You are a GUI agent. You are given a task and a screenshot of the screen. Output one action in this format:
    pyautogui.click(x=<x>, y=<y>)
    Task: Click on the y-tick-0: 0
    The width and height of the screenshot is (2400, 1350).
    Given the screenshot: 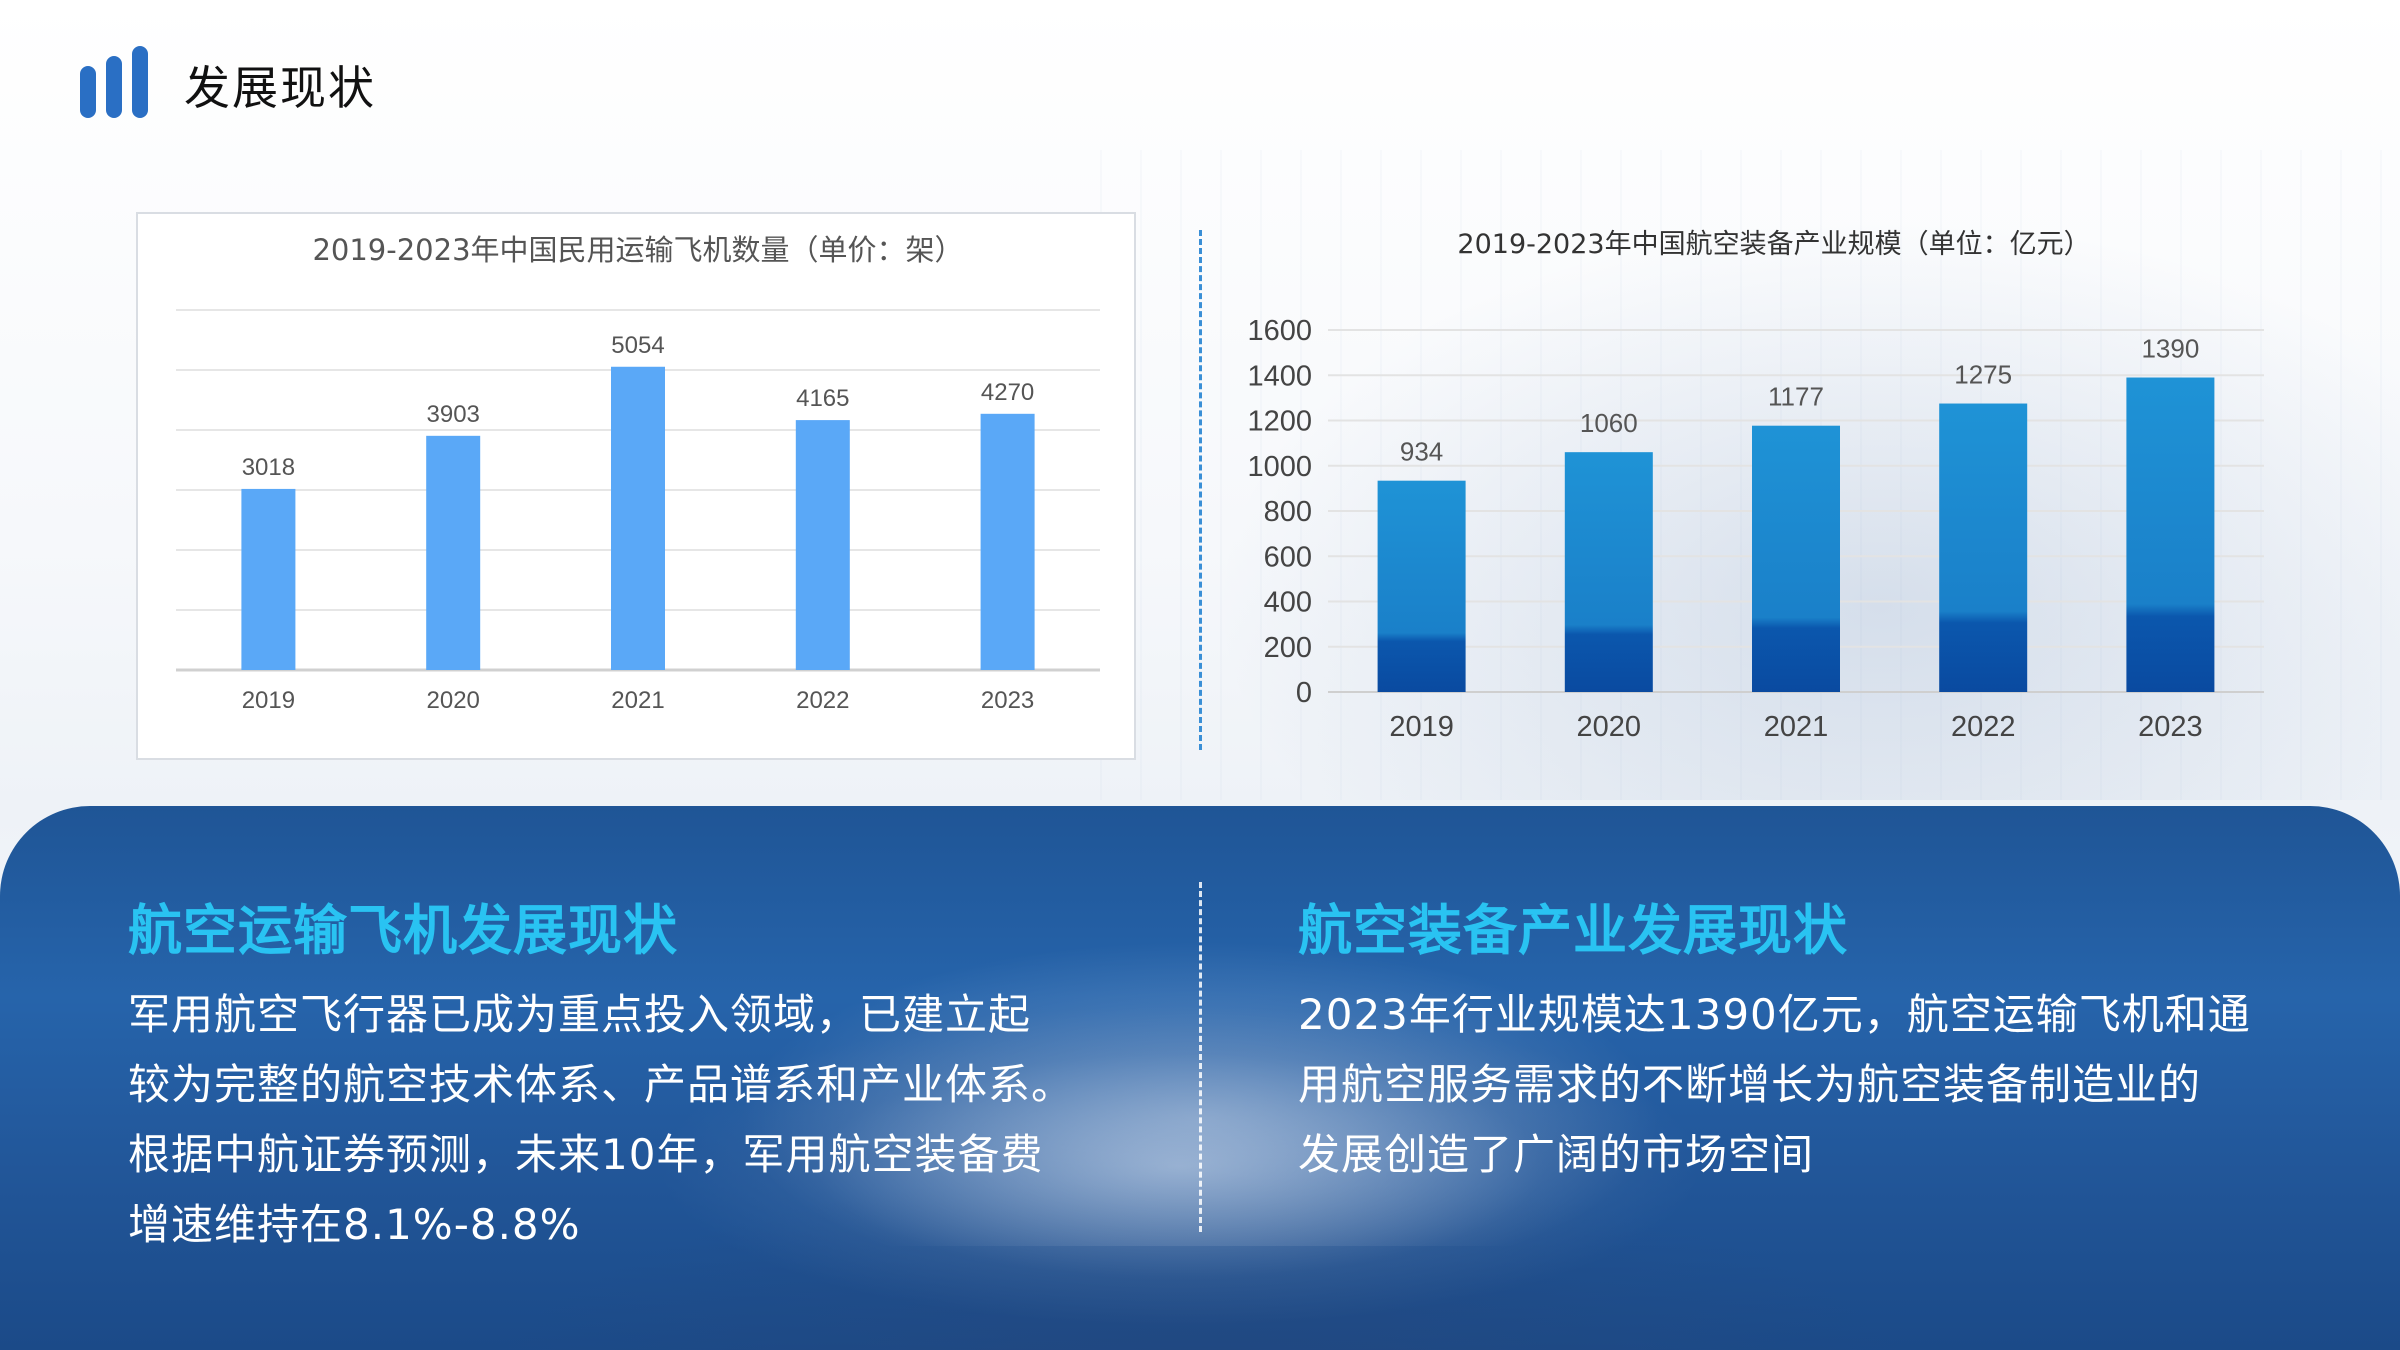 What is the action you would take?
    pyautogui.click(x=1304, y=693)
    